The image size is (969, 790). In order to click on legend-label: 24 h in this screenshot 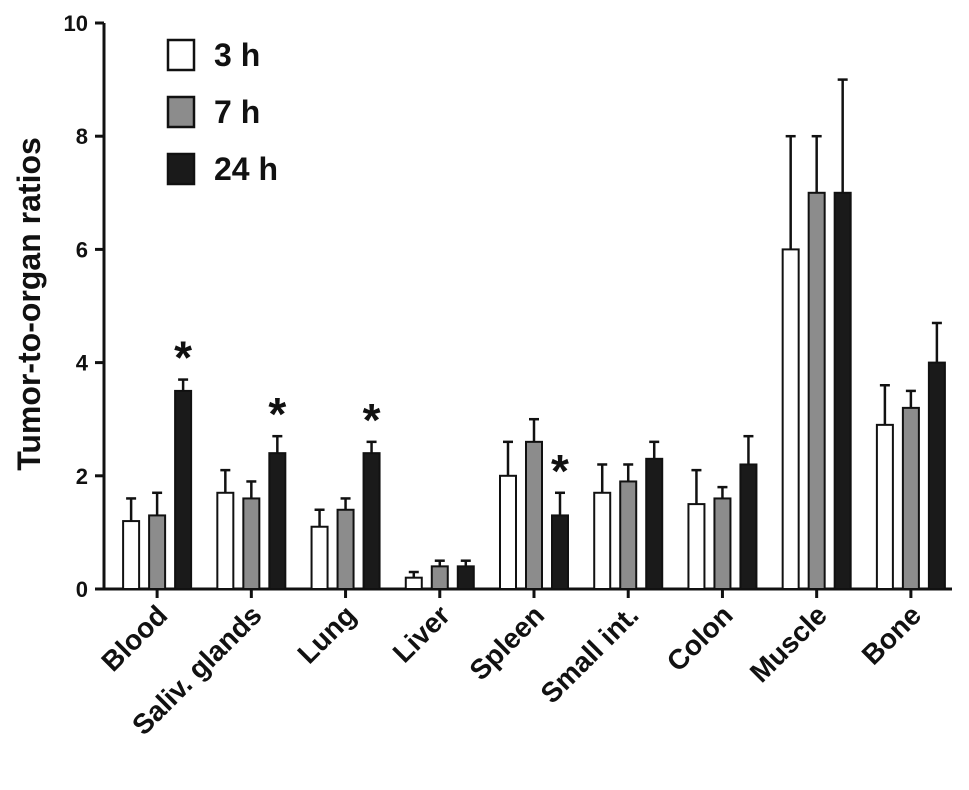, I will do `click(246, 169)`.